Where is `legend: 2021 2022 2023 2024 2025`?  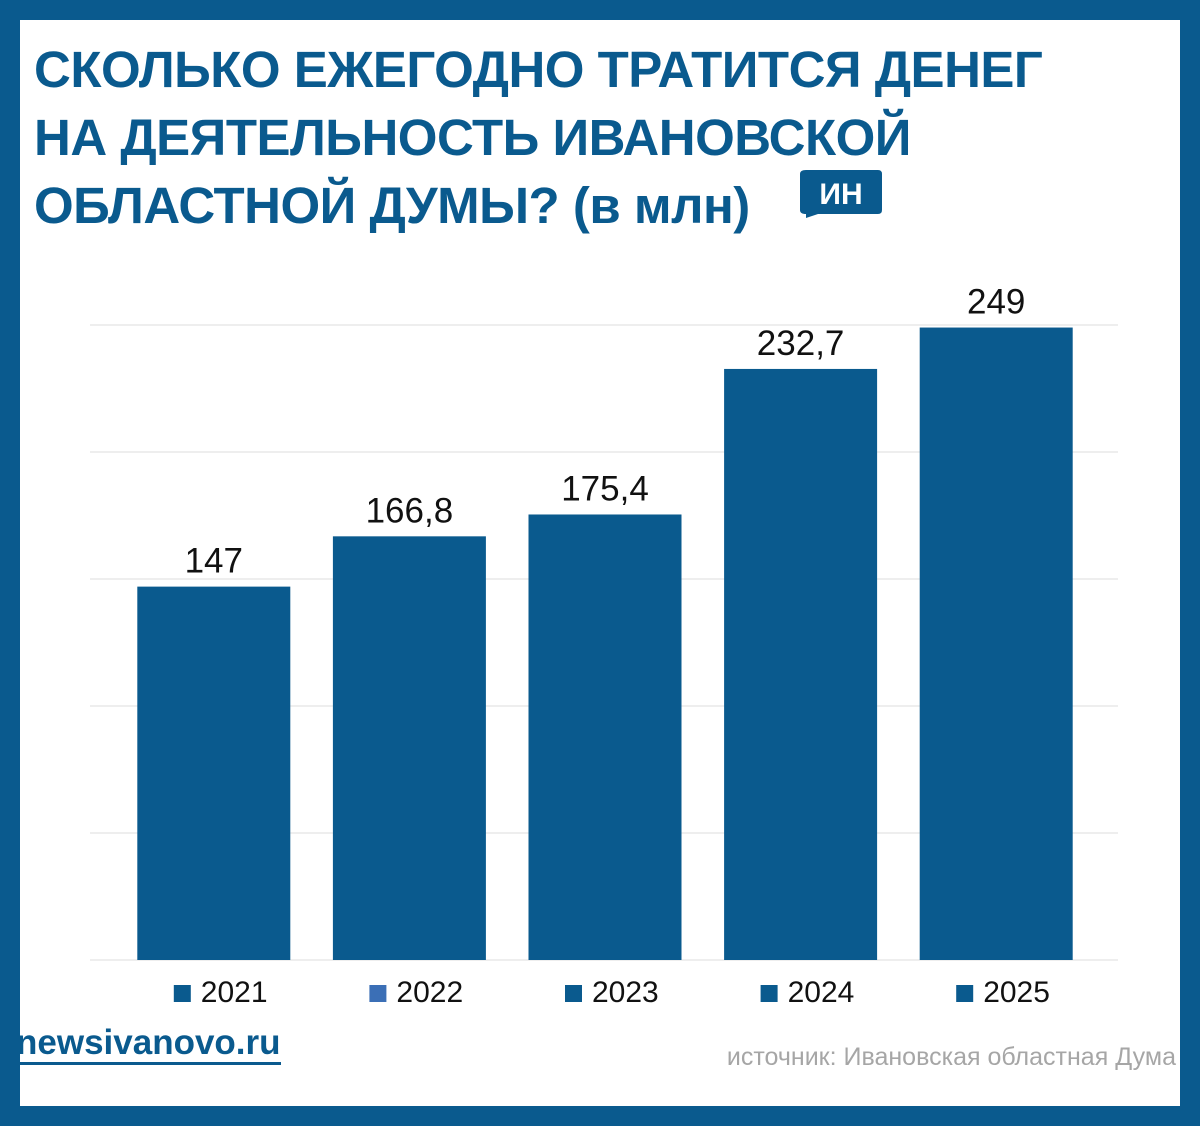 legend: 2021 2022 2023 2024 2025 is located at coordinates (611, 992).